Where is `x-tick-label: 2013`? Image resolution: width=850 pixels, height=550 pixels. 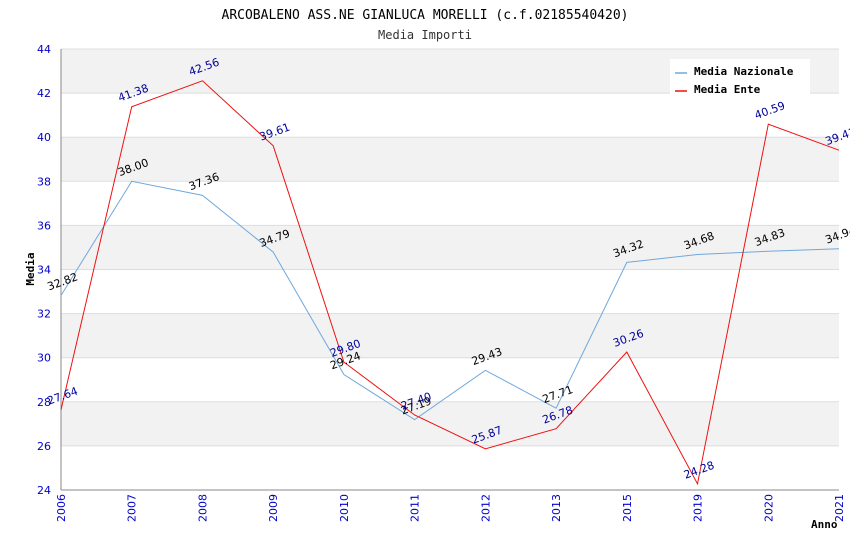 x-tick-label: 2013 is located at coordinates (556, 508).